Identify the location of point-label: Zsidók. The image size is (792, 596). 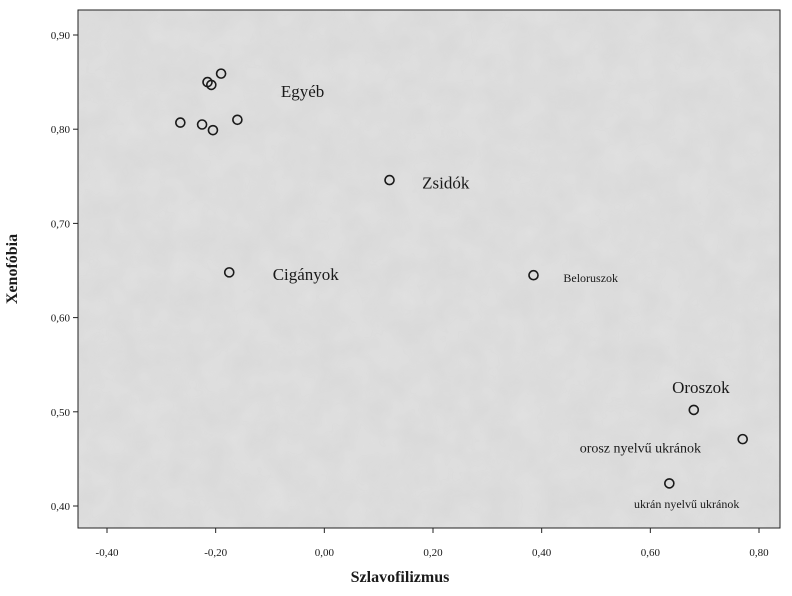
(446, 183).